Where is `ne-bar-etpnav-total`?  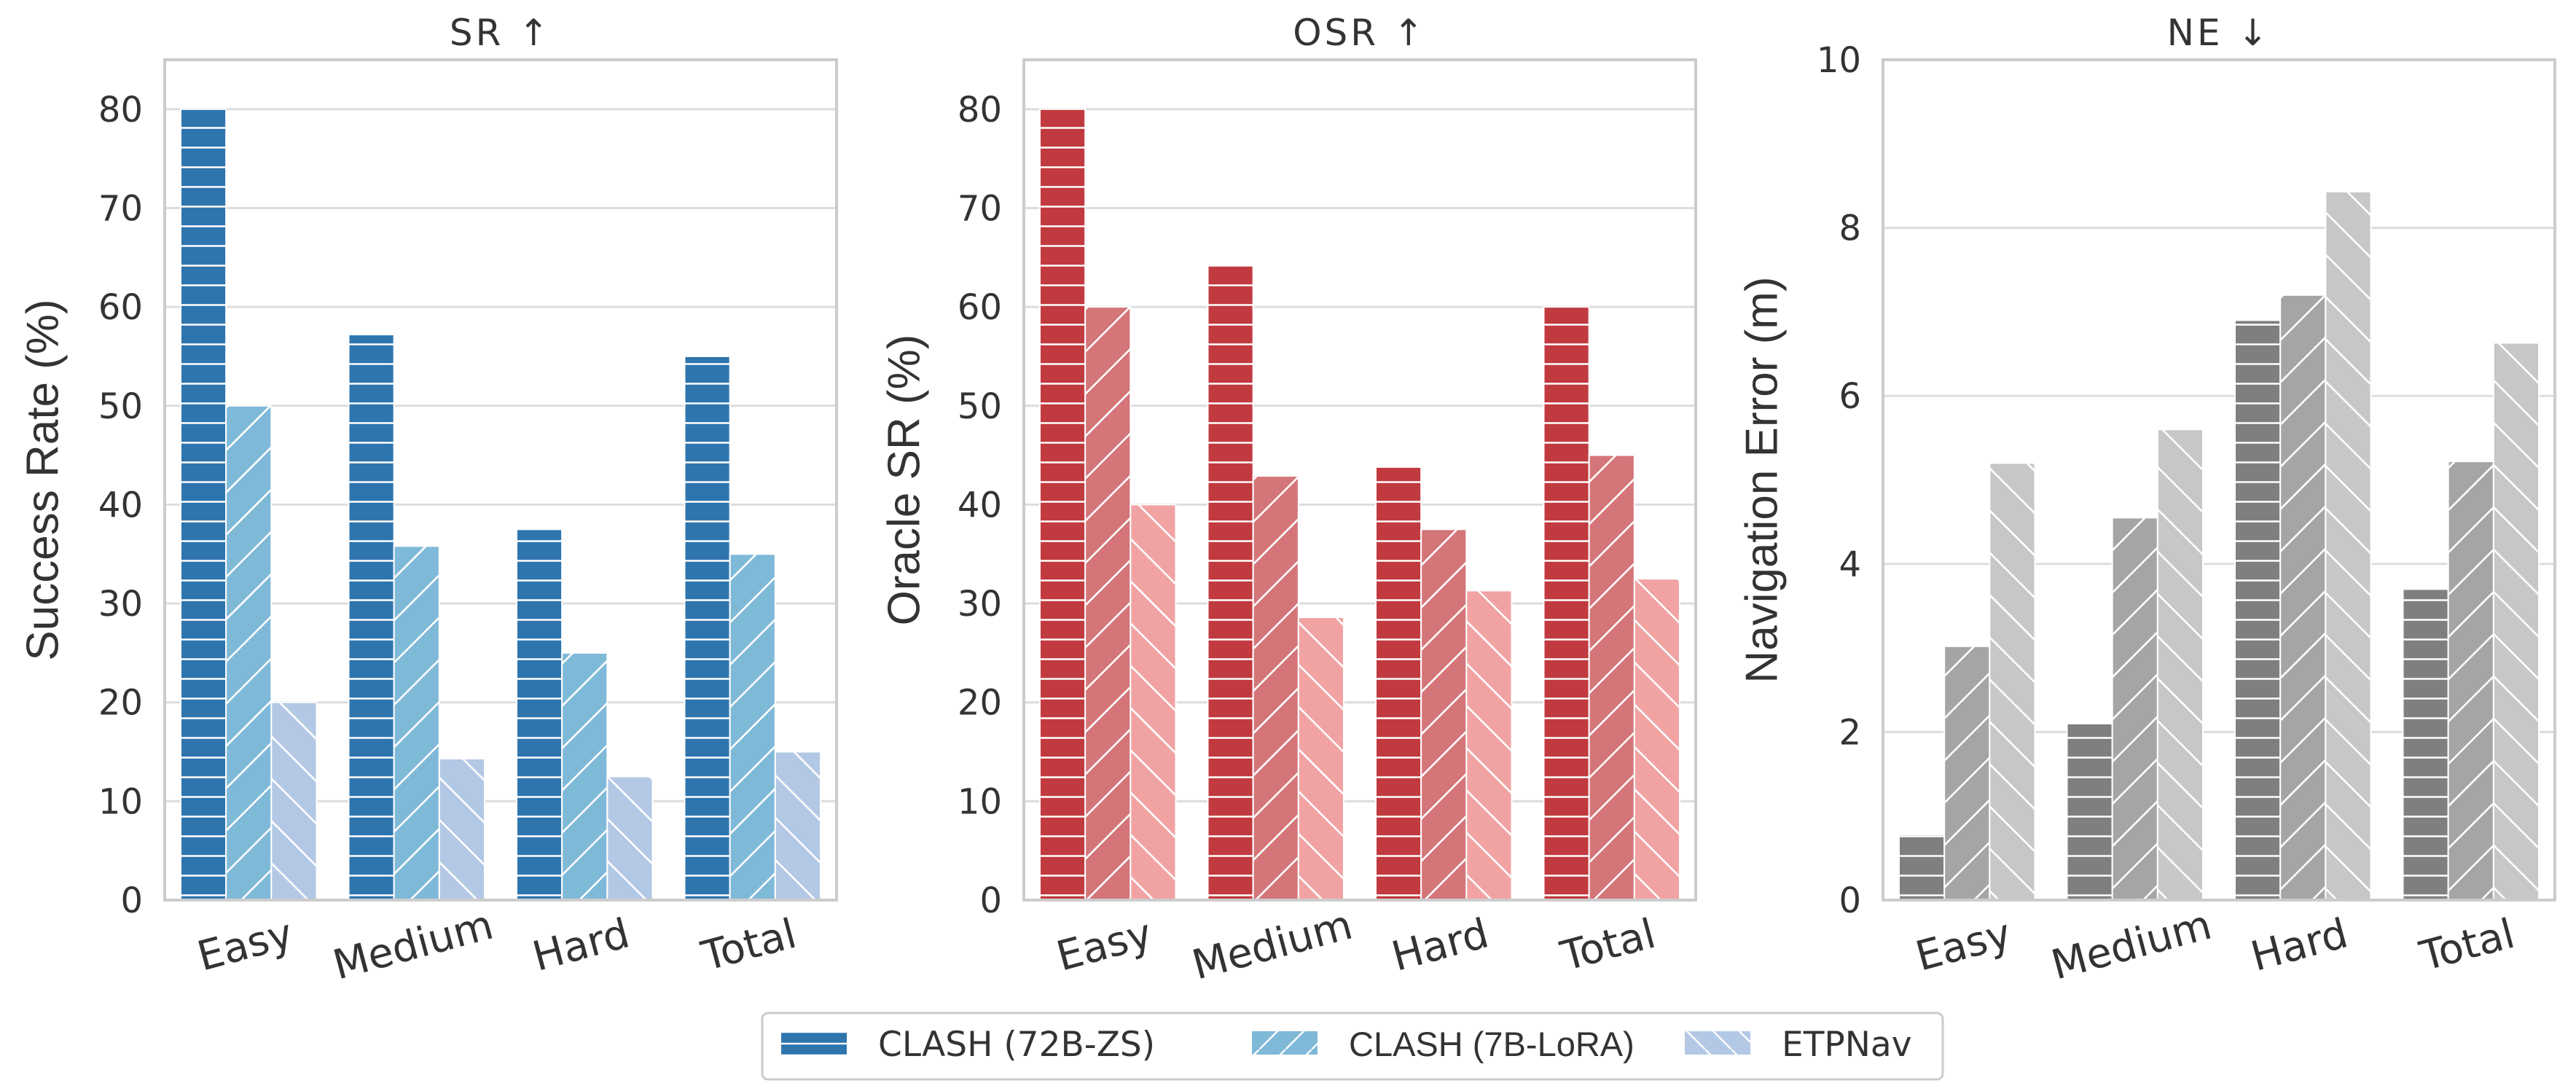
ne-bar-etpnav-total is located at coordinates (2516, 622).